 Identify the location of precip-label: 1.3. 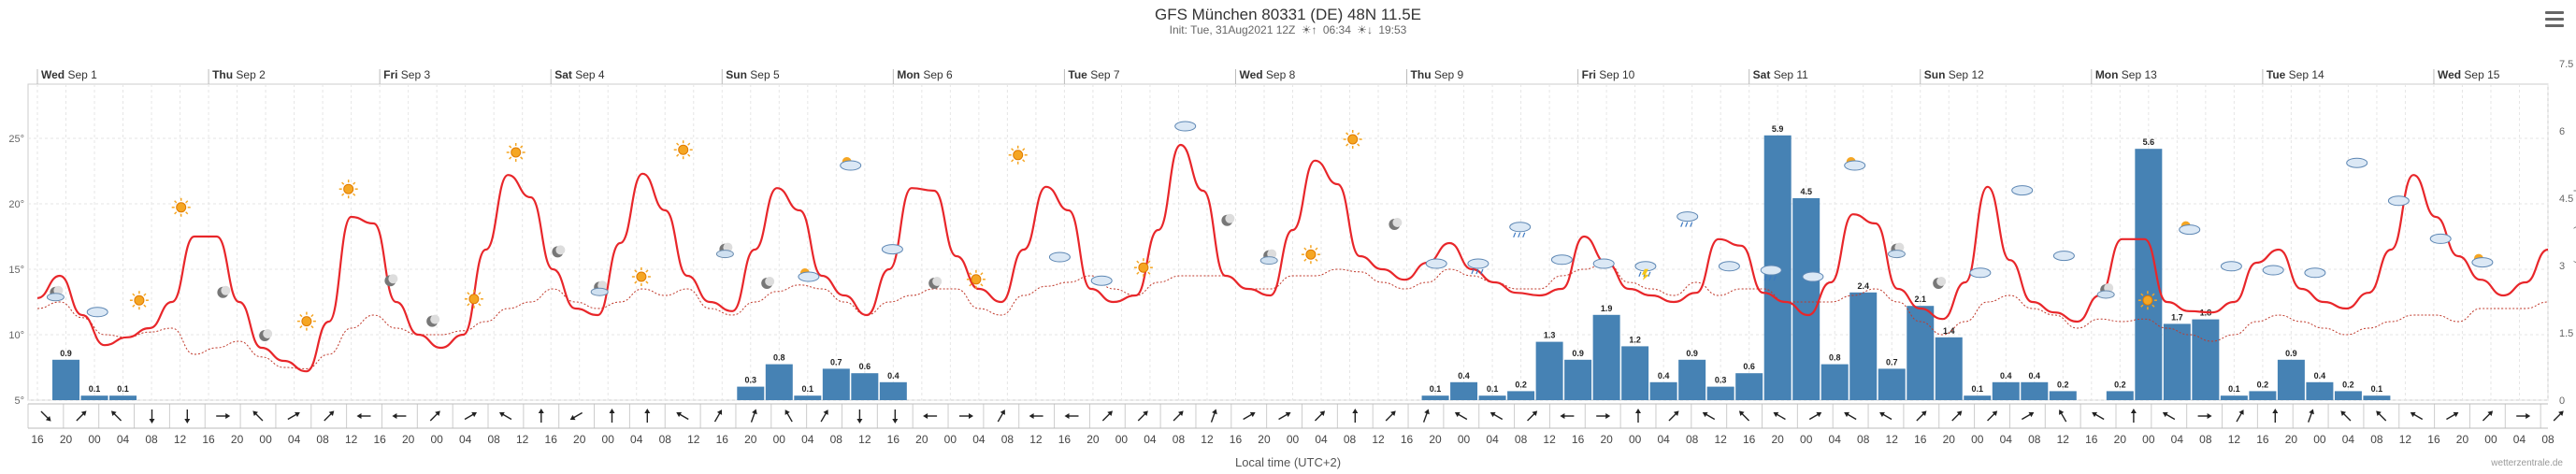
(1550, 335).